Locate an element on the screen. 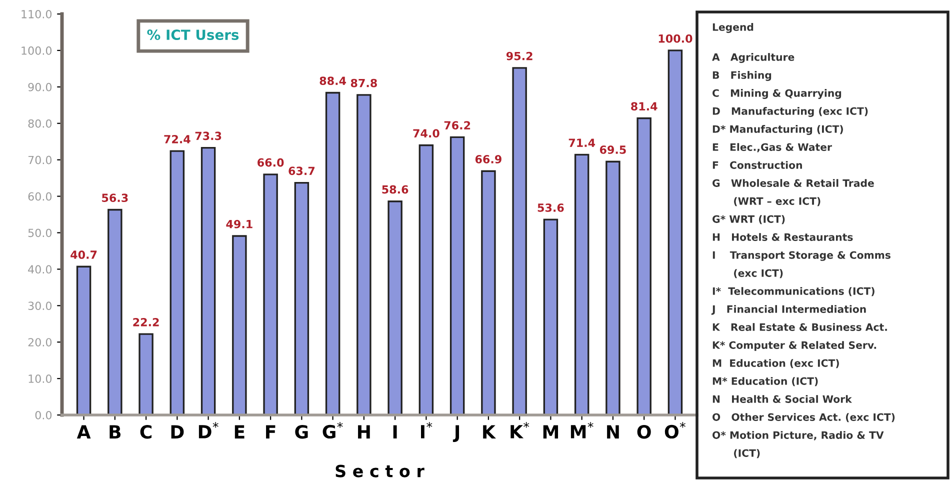  x-tick-label: G is located at coordinates (301, 432).